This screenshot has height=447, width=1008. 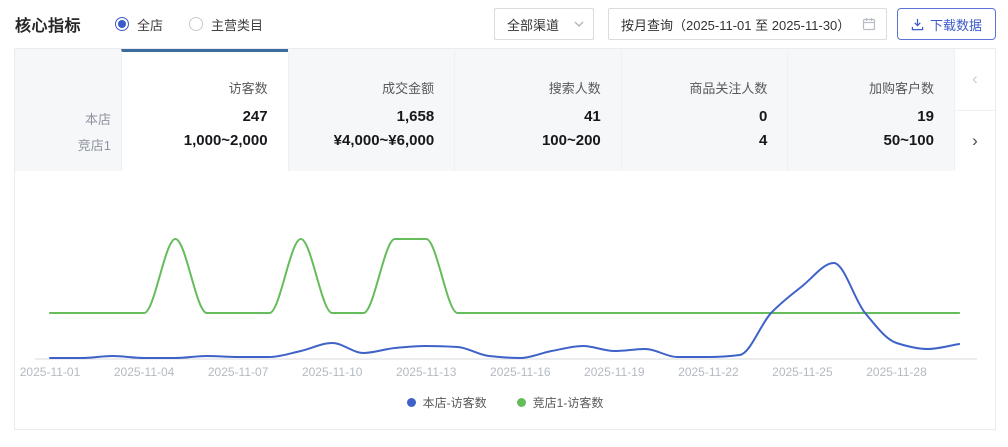 What do you see at coordinates (592, 116) in the screenshot?
I see `metric-own-value: 41` at bounding box center [592, 116].